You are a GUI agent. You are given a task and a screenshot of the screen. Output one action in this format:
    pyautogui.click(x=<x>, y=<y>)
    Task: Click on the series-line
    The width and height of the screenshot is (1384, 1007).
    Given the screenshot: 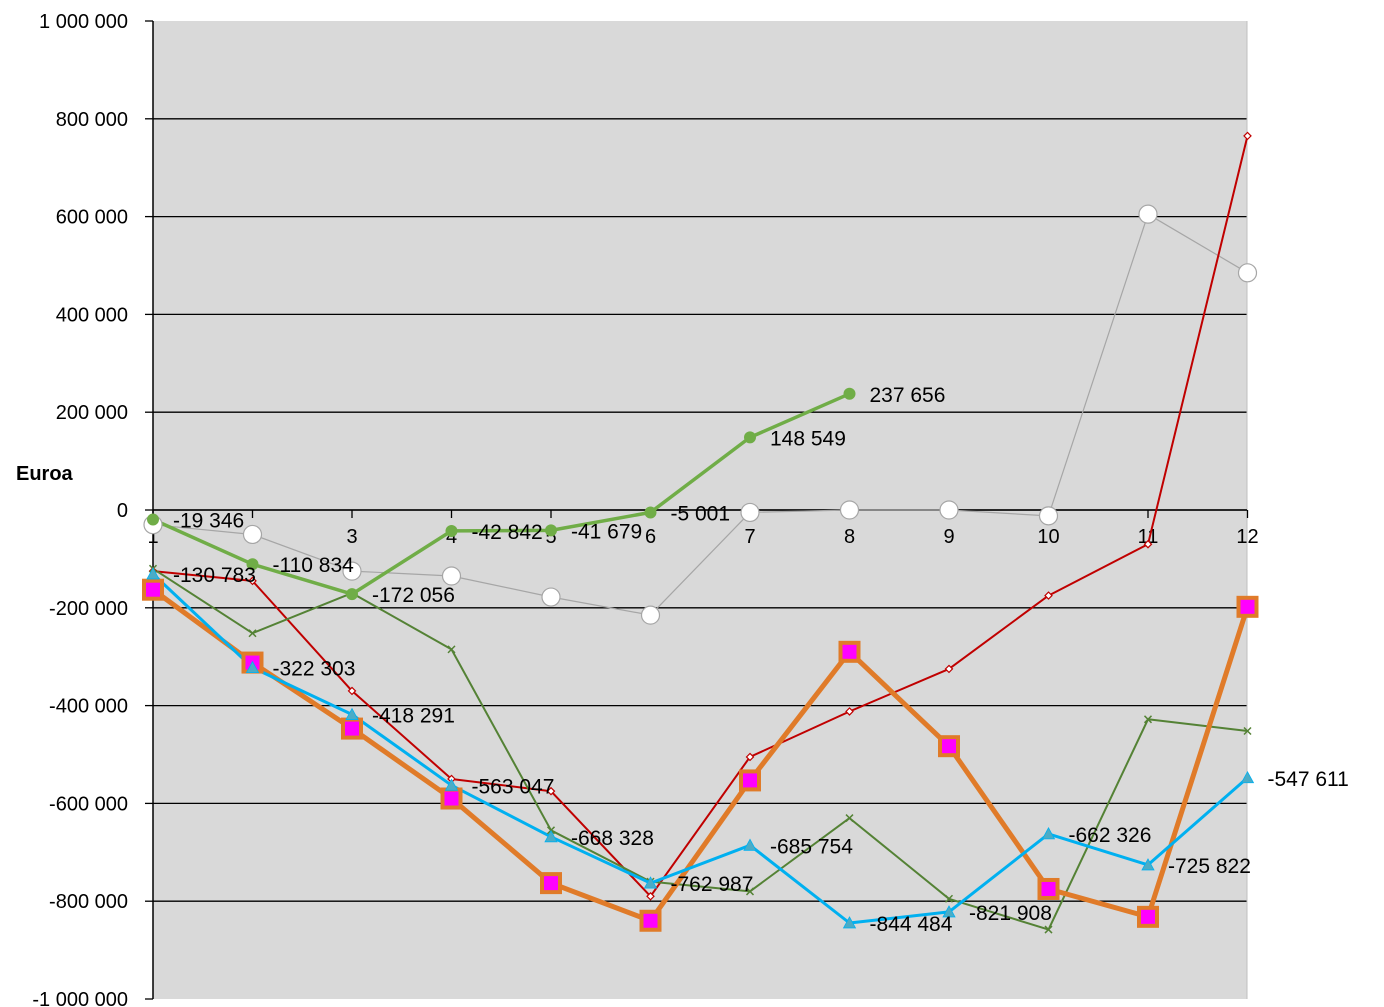 What is the action you would take?
    pyautogui.click(x=501, y=494)
    